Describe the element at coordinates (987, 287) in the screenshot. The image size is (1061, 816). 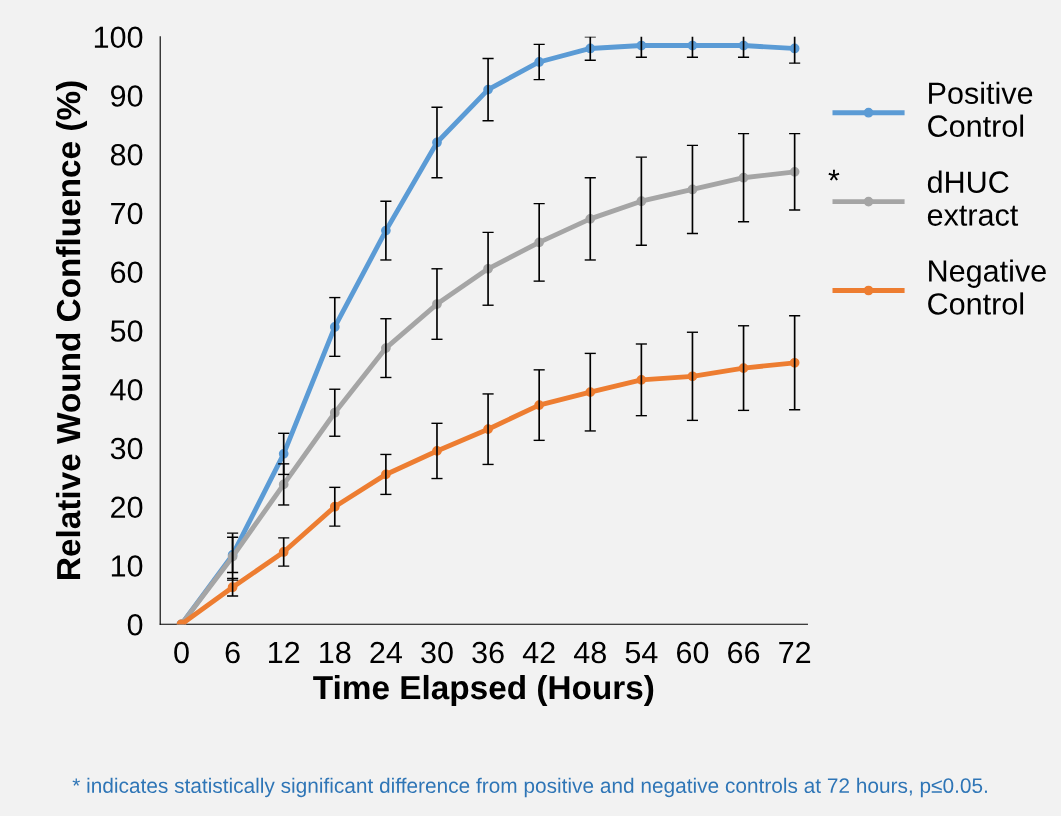
I see `legend-label: Negative Control` at that location.